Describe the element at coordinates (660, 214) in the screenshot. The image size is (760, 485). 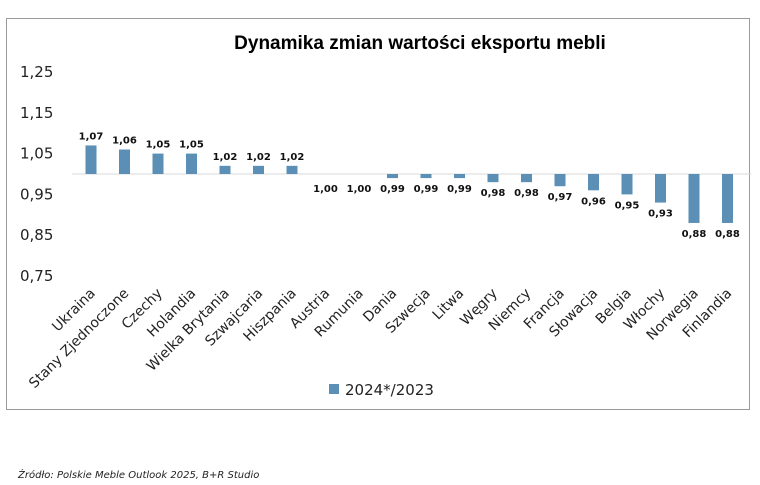
I see `data-label: 0,93` at that location.